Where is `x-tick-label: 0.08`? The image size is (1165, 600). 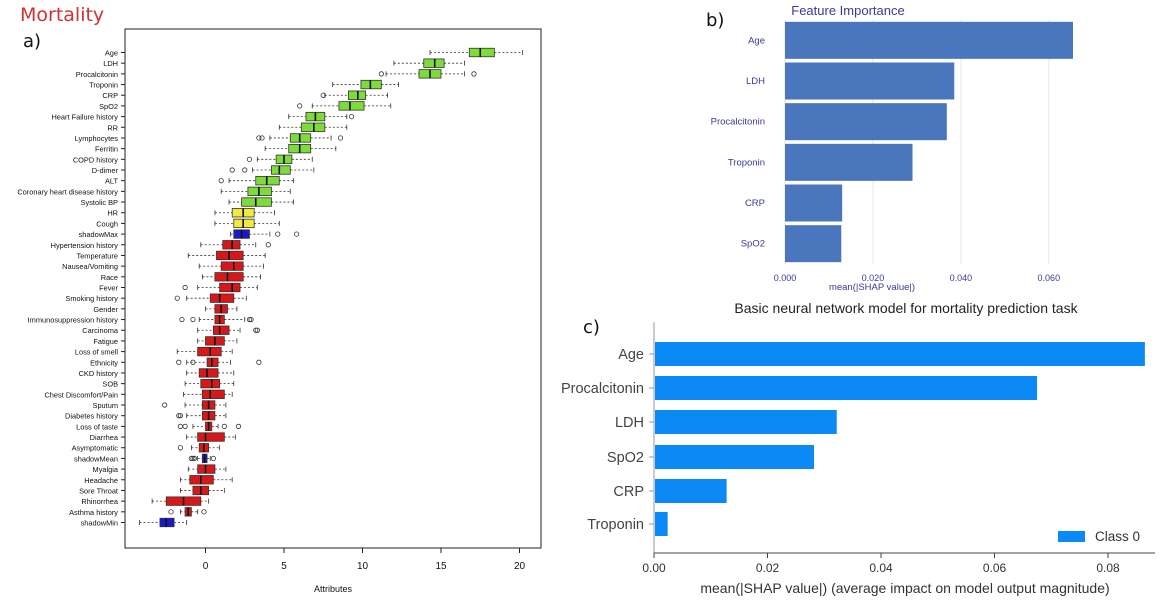
x-tick-label: 0.08 is located at coordinates (1108, 568).